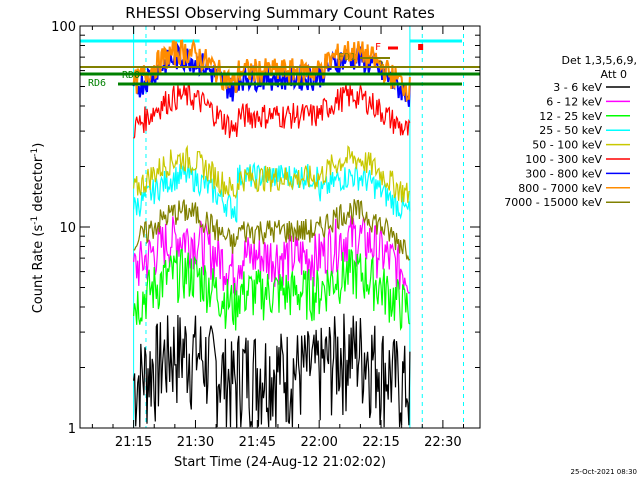 The height and width of the screenshot is (480, 640). What do you see at coordinates (280, 65) in the screenshot?
I see `flags-group: RD0 RD6 FD1 F 2` at bounding box center [280, 65].